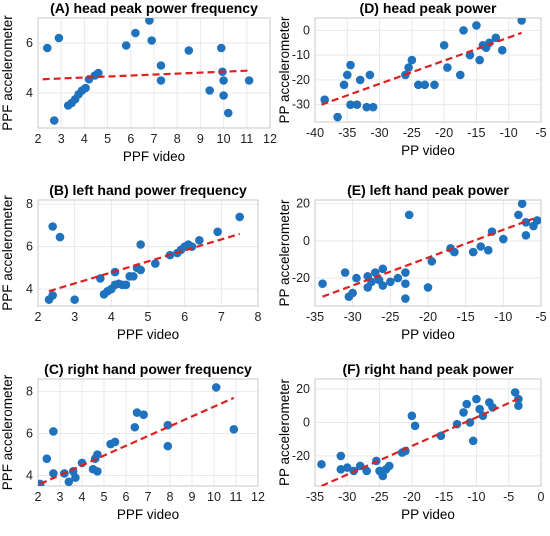  What do you see at coordinates (303, 204) in the screenshot?
I see `y-tick-label: 20` at bounding box center [303, 204].